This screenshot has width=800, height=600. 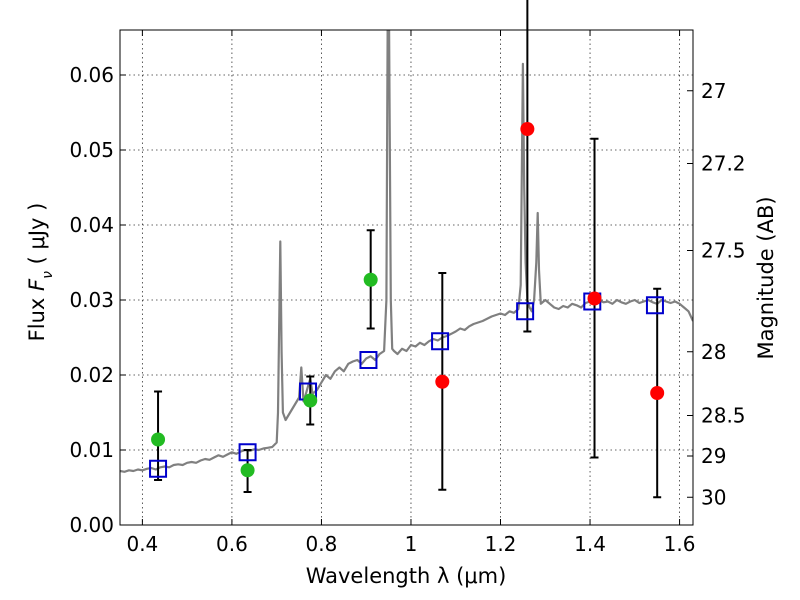 I want to click on y-tick-label: 0.06, so click(x=91, y=75).